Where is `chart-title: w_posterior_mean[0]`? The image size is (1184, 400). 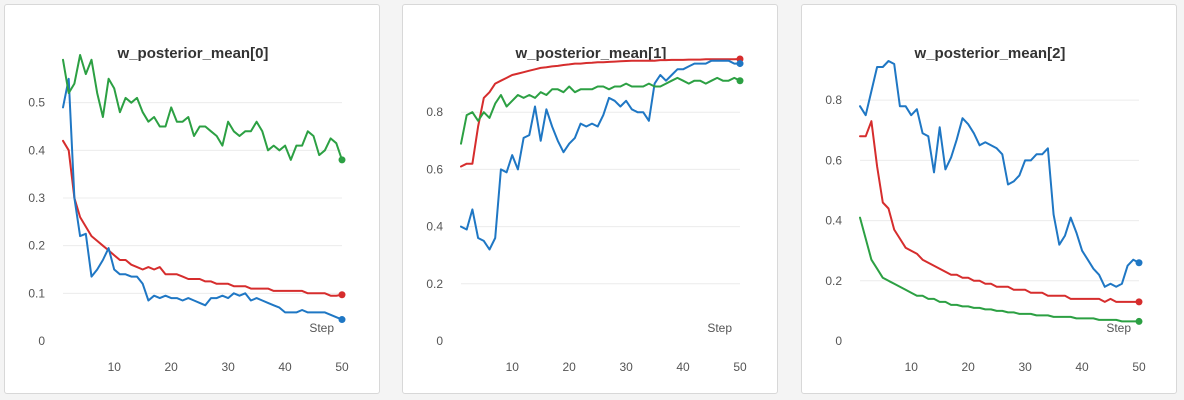 chart-title: w_posterior_mean[0] is located at coordinates (193, 53).